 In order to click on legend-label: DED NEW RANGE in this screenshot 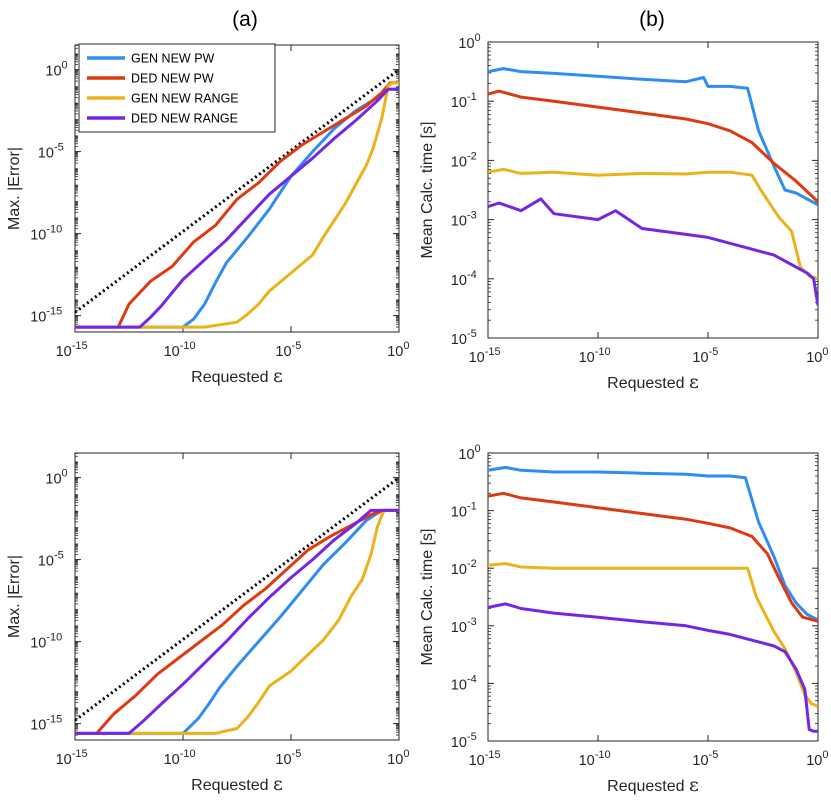, I will do `click(184, 119)`.